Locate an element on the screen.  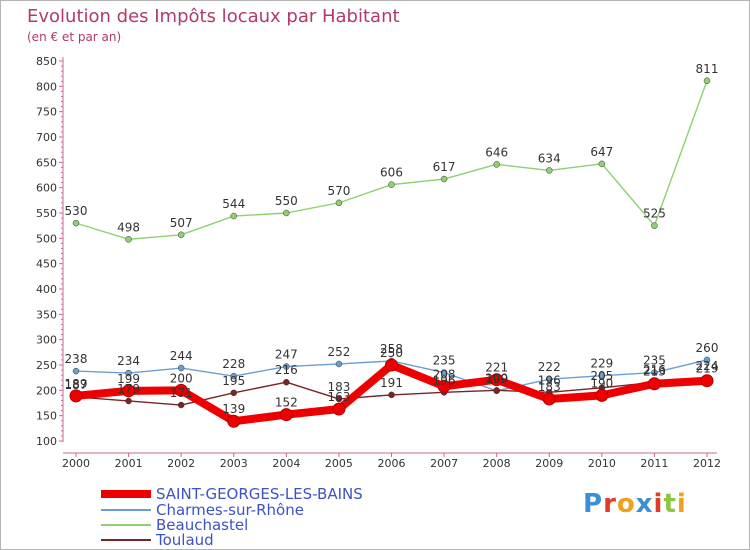
data-label-charmes-sur-rh-ne: 244 is located at coordinates (181, 356).